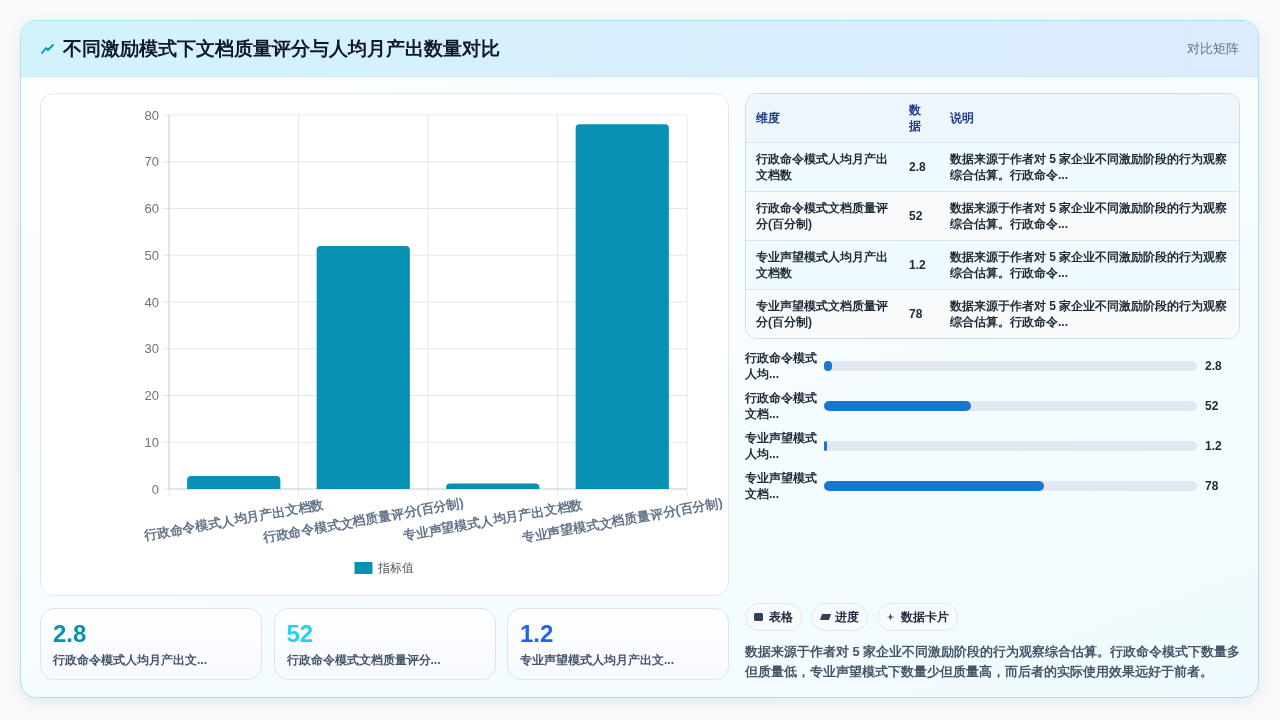 This screenshot has height=720, width=1280. Describe the element at coordinates (993, 662) in the screenshot. I see `text: 数据来源于作者对 5 家企业不同激励阶段的行为观察综合估算。行政命令模式下数量多但质量低，专业声望模式下数量少但质量高，而后者的实际使用效果远好于前者。` at that location.